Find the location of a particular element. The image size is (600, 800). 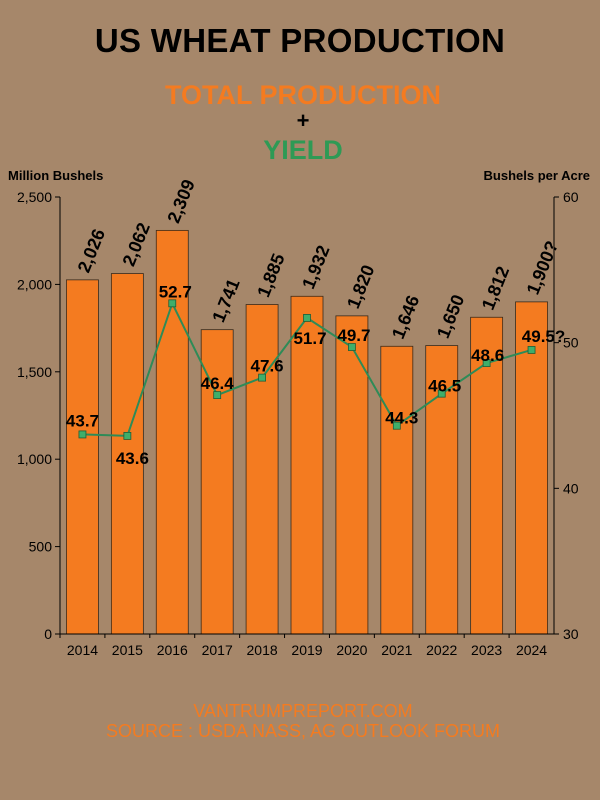

bar-value-label: 2,062 is located at coordinates (136, 244).